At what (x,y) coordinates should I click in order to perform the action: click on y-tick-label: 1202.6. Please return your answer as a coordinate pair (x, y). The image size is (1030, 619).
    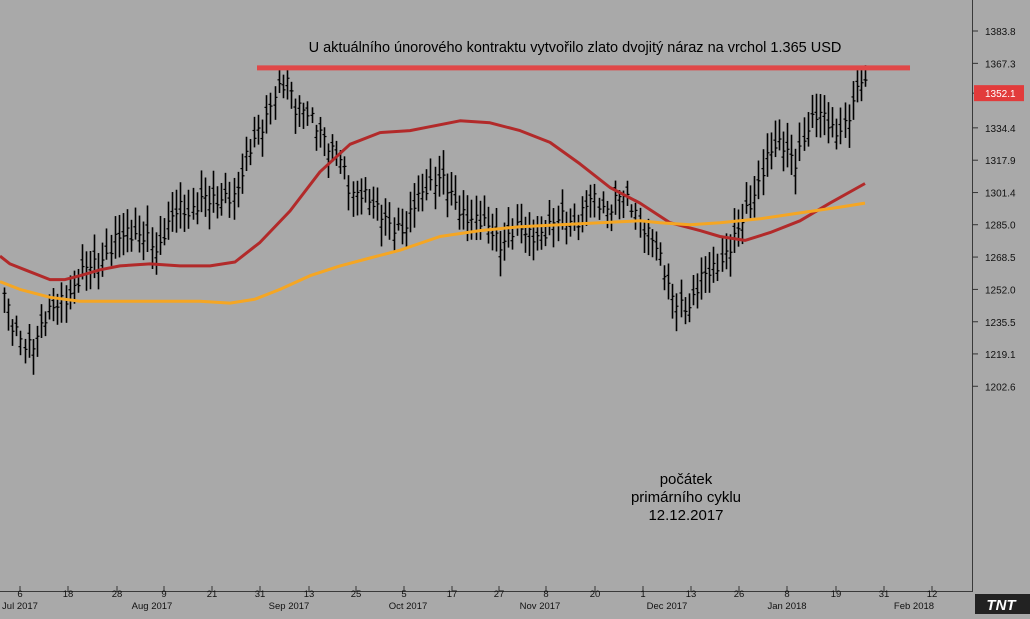
    Looking at the image, I should click on (1000, 387).